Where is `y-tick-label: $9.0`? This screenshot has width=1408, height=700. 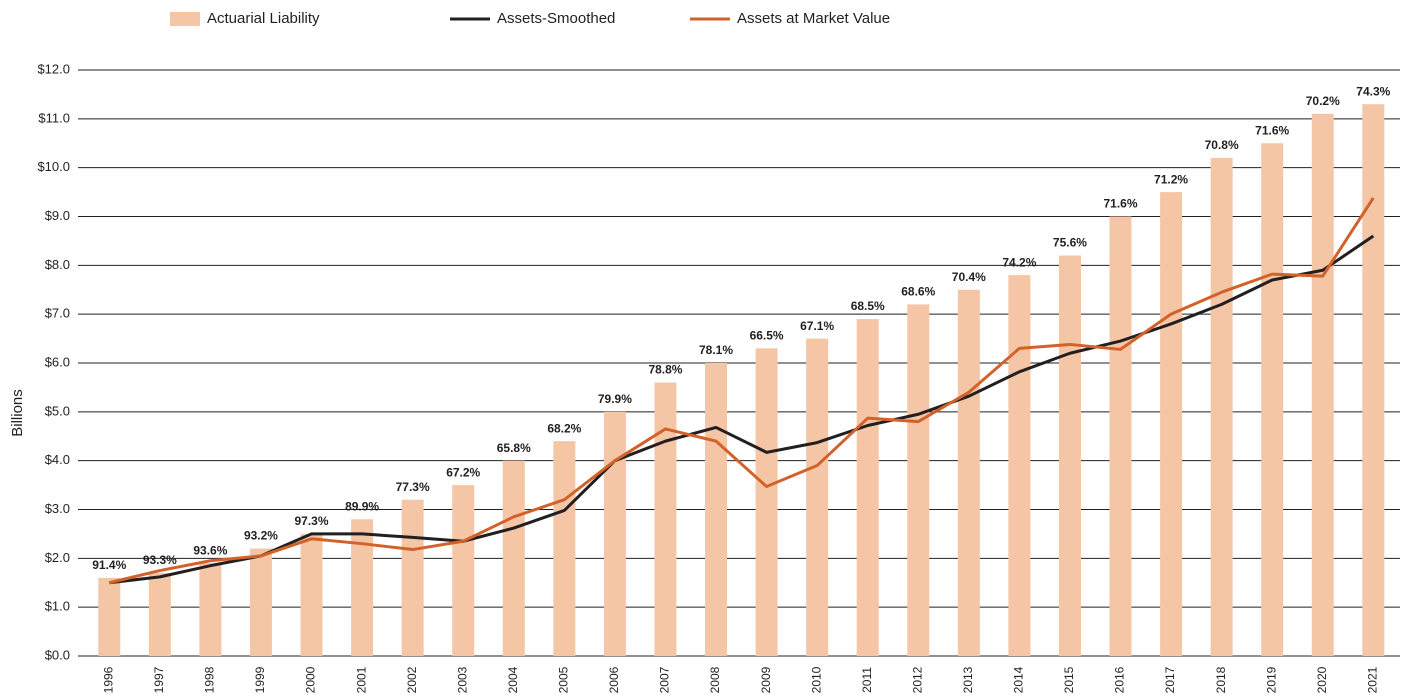
y-tick-label: $9.0 is located at coordinates (57, 215).